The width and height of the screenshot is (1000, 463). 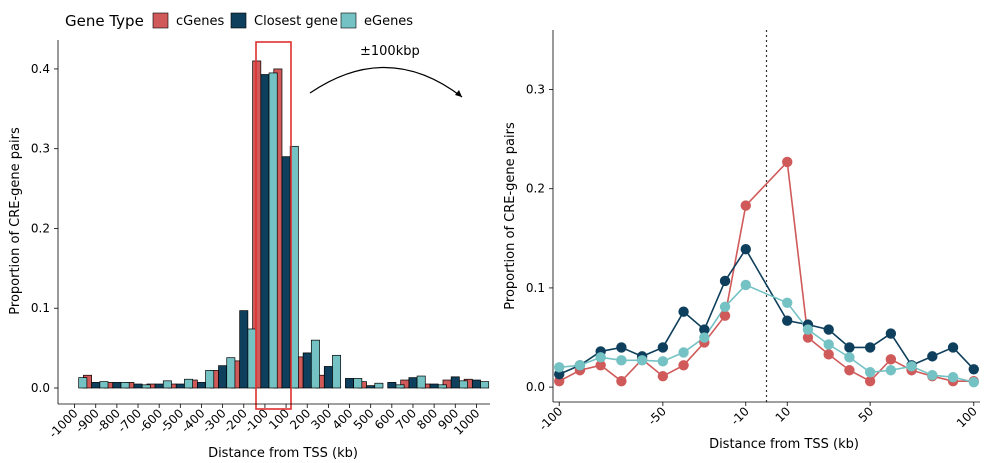 What do you see at coordinates (388, 21) in the screenshot?
I see `legend-label-egenes: eGenes` at bounding box center [388, 21].